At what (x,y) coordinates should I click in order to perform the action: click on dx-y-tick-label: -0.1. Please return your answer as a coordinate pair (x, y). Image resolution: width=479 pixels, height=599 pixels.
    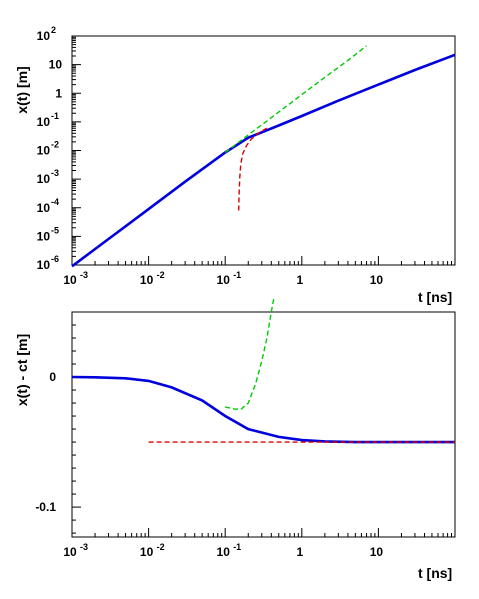
    Looking at the image, I should click on (45, 507).